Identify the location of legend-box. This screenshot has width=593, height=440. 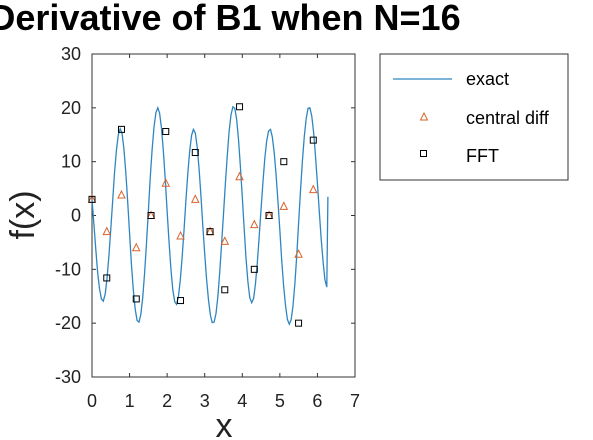
(474, 117).